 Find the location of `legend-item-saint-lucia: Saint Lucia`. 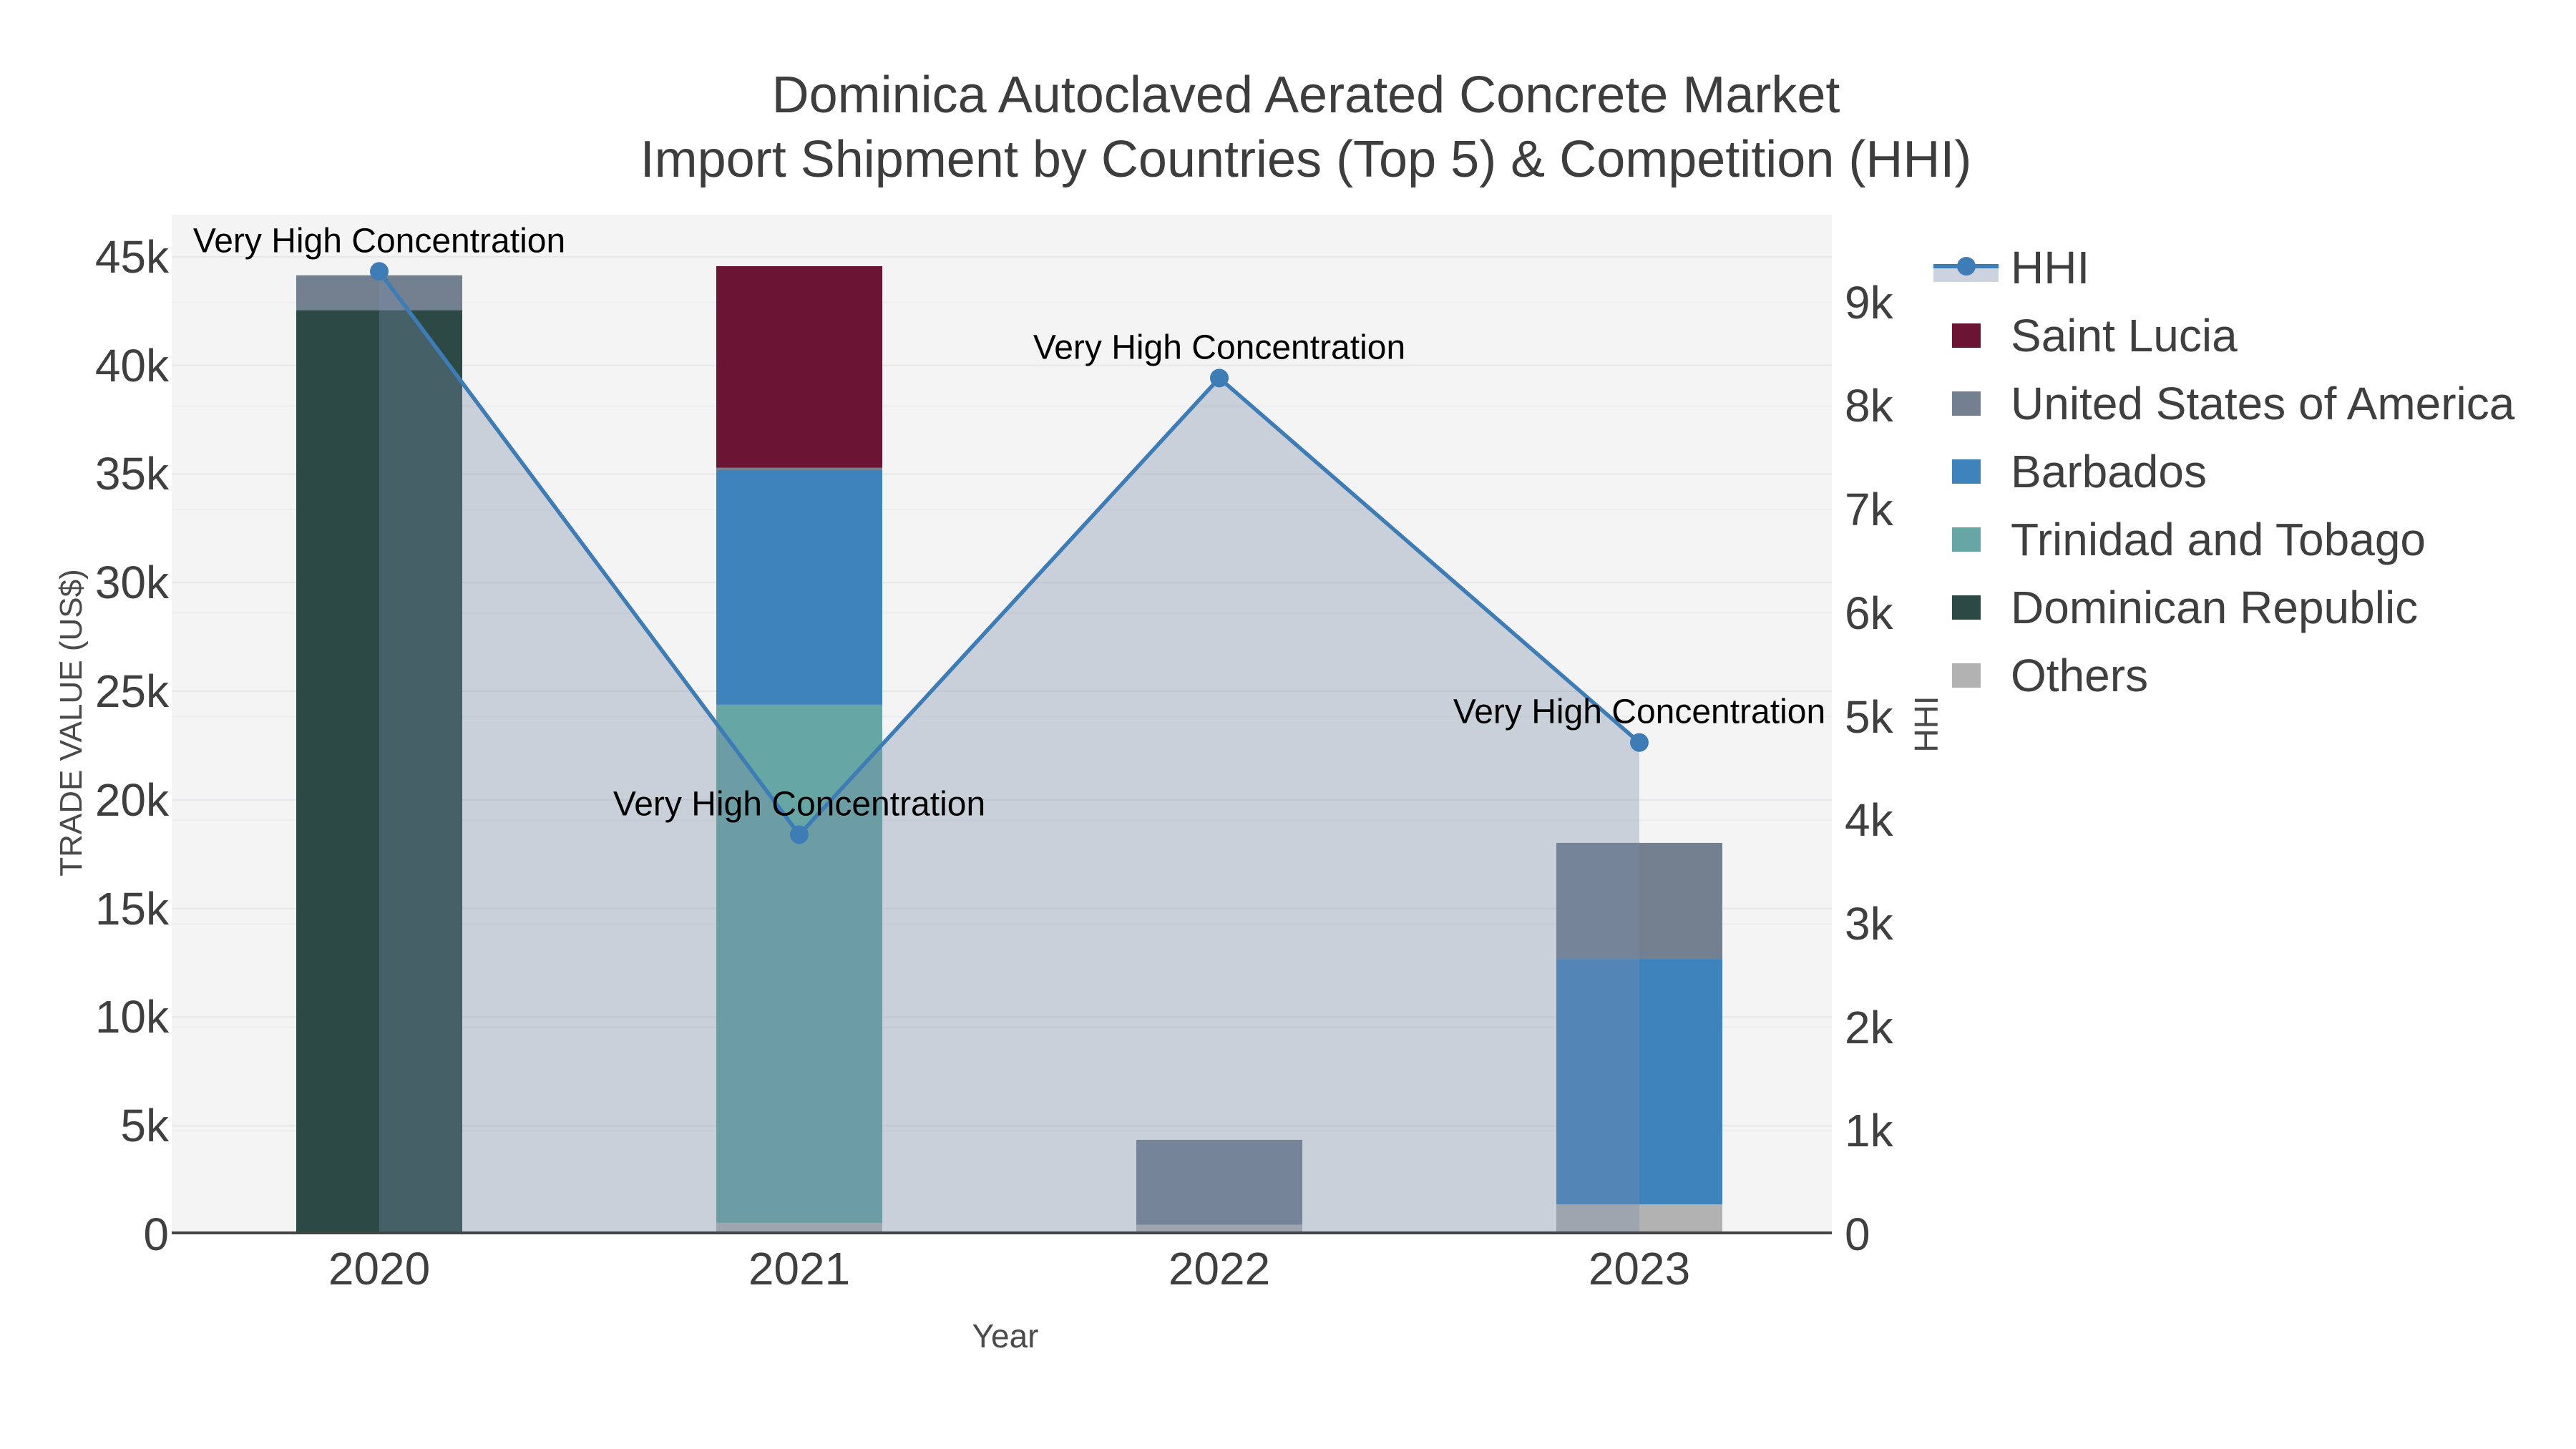

legend-item-saint-lucia: Saint Lucia is located at coordinates (2223, 335).